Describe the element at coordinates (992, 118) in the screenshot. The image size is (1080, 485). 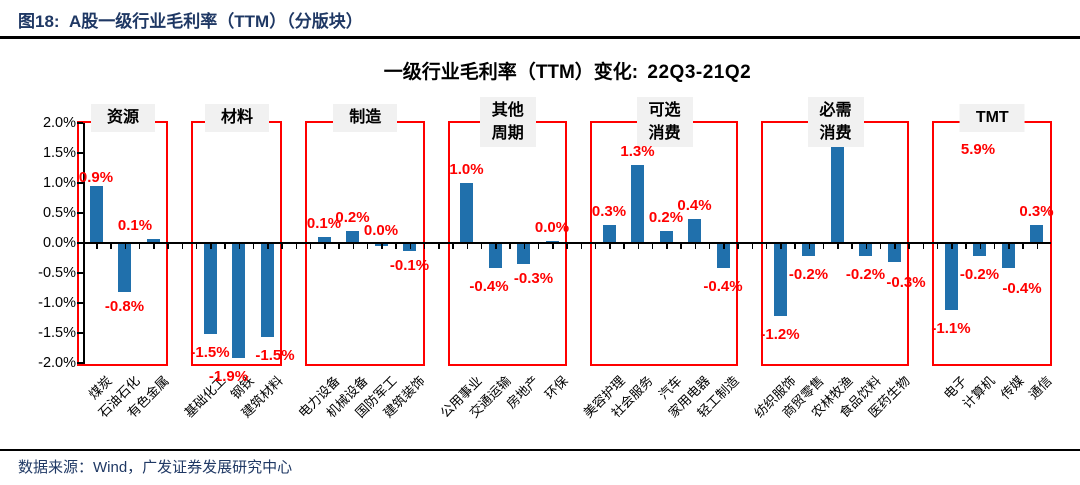
I see `group-label: TMT` at that location.